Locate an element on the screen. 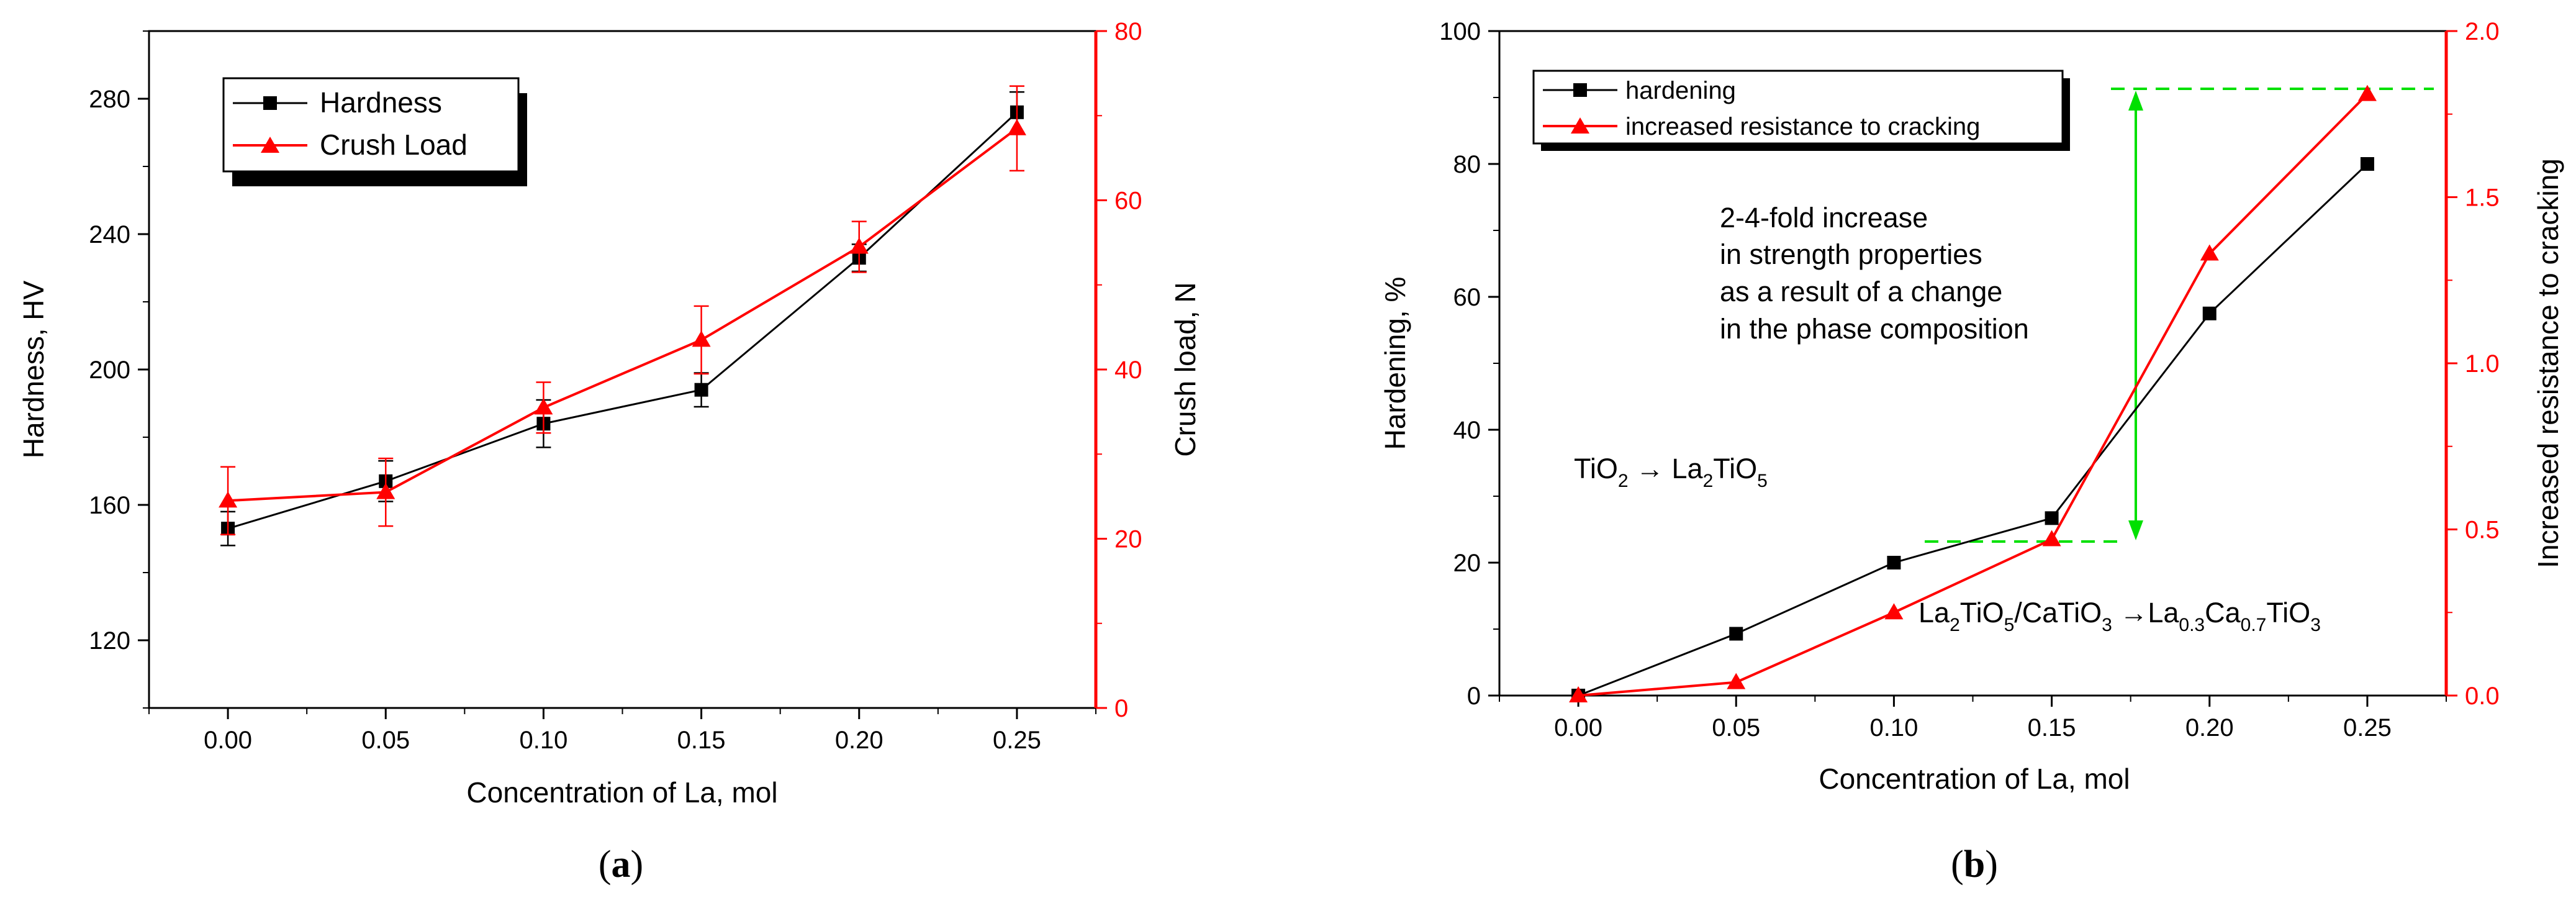  y-tick-label: 60 is located at coordinates (1467, 298).